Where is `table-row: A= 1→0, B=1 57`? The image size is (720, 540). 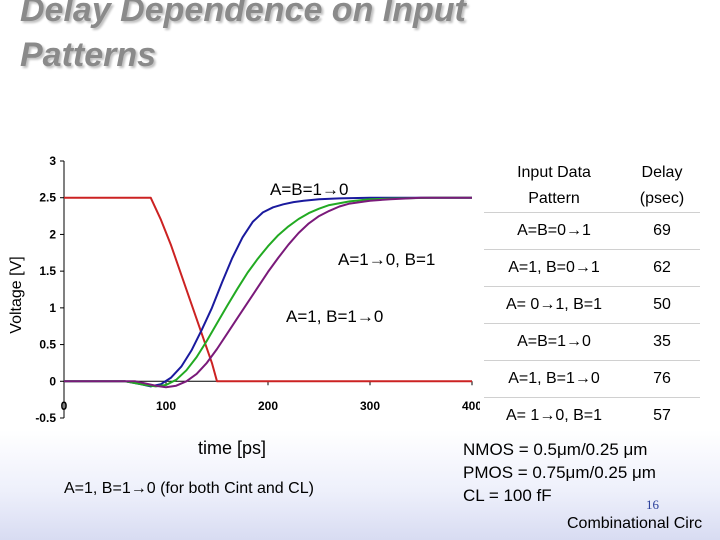
table-row: A= 1→0, B=1 57 is located at coordinates (592, 416).